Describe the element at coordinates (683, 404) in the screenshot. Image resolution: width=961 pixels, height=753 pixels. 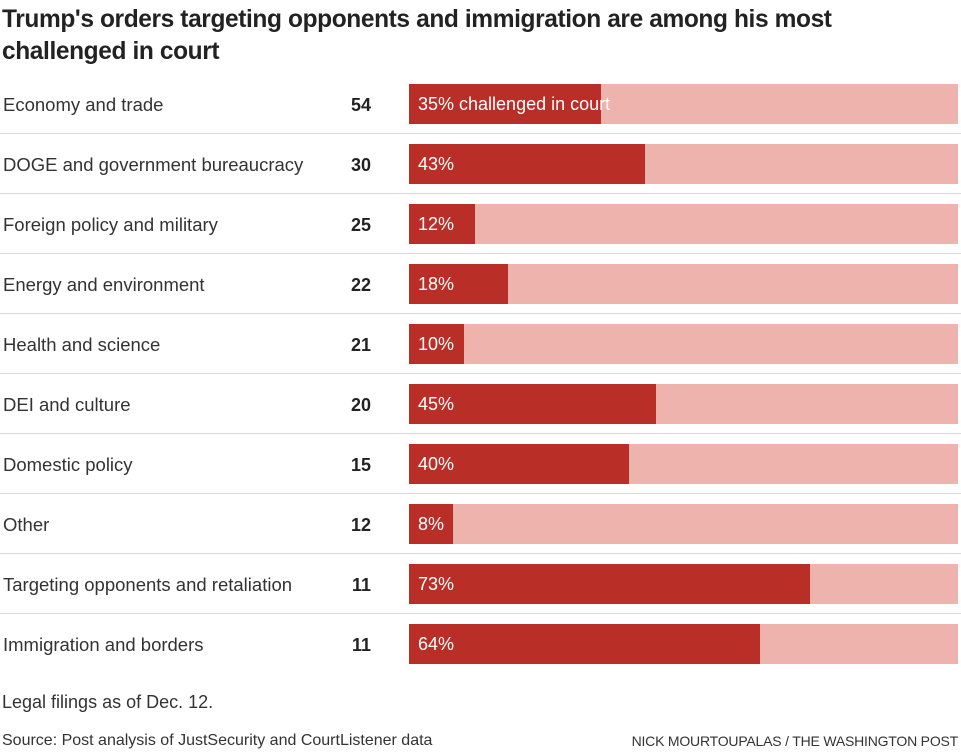
I see `bar-track: 45%` at that location.